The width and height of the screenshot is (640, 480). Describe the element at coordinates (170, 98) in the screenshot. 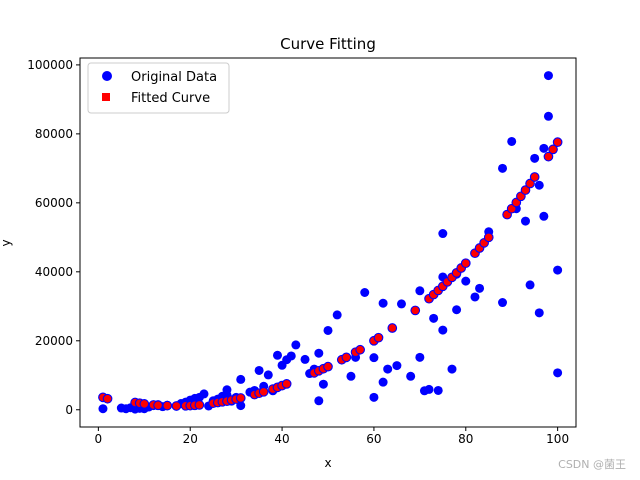

I see `legend-label: Fitted Curve` at that location.